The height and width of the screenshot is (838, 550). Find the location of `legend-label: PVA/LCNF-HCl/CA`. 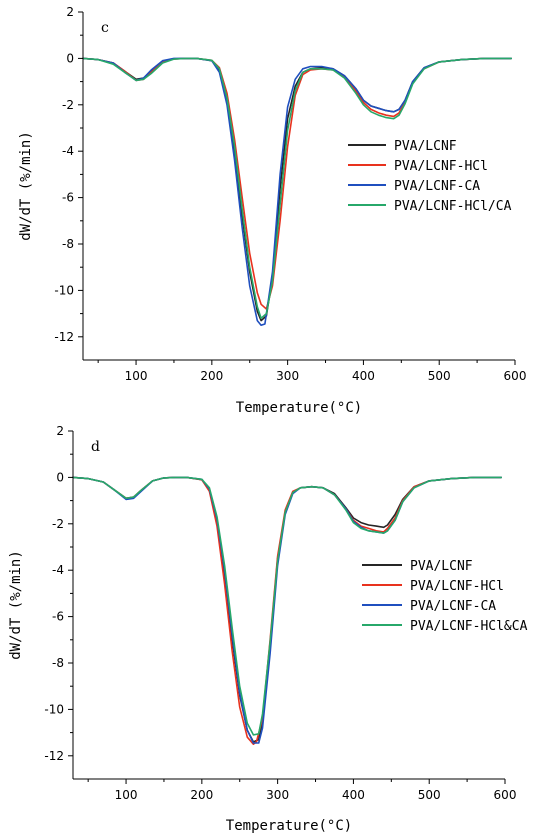

legend-label: PVA/LCNF-HCl/CA is located at coordinates (453, 206).